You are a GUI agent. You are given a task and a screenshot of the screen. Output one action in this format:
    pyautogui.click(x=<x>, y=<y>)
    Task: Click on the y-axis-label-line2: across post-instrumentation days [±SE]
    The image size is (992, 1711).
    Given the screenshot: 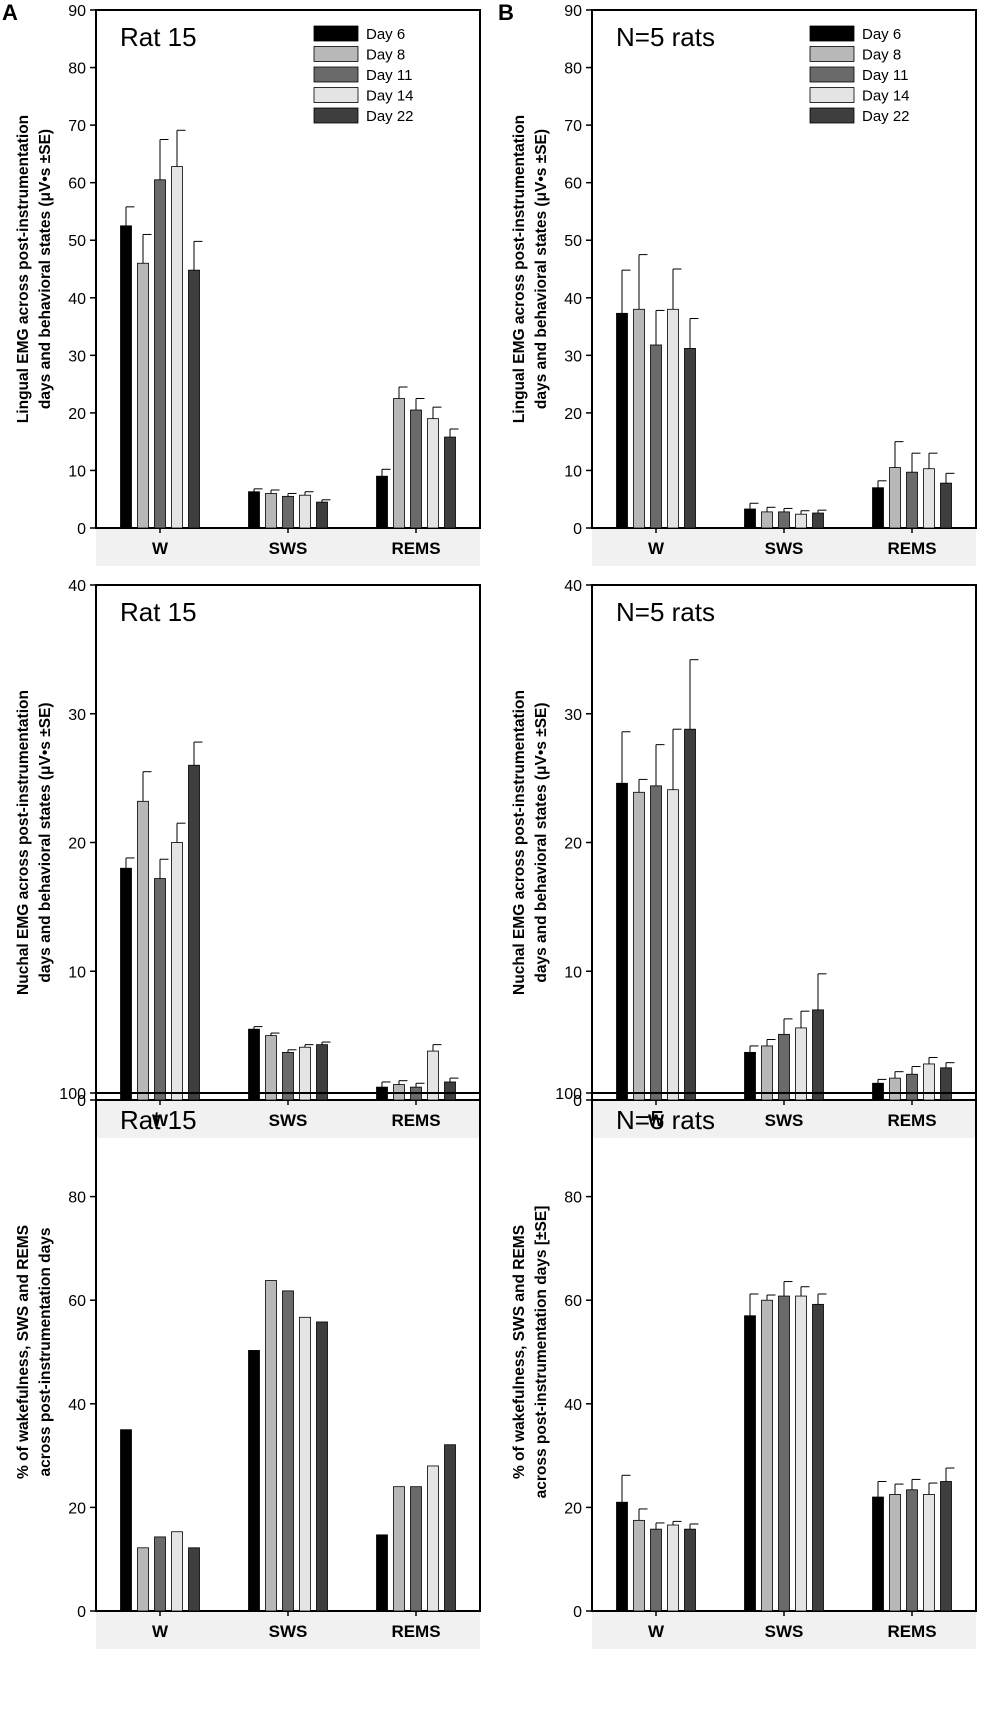 What is the action you would take?
    pyautogui.click(x=541, y=1352)
    